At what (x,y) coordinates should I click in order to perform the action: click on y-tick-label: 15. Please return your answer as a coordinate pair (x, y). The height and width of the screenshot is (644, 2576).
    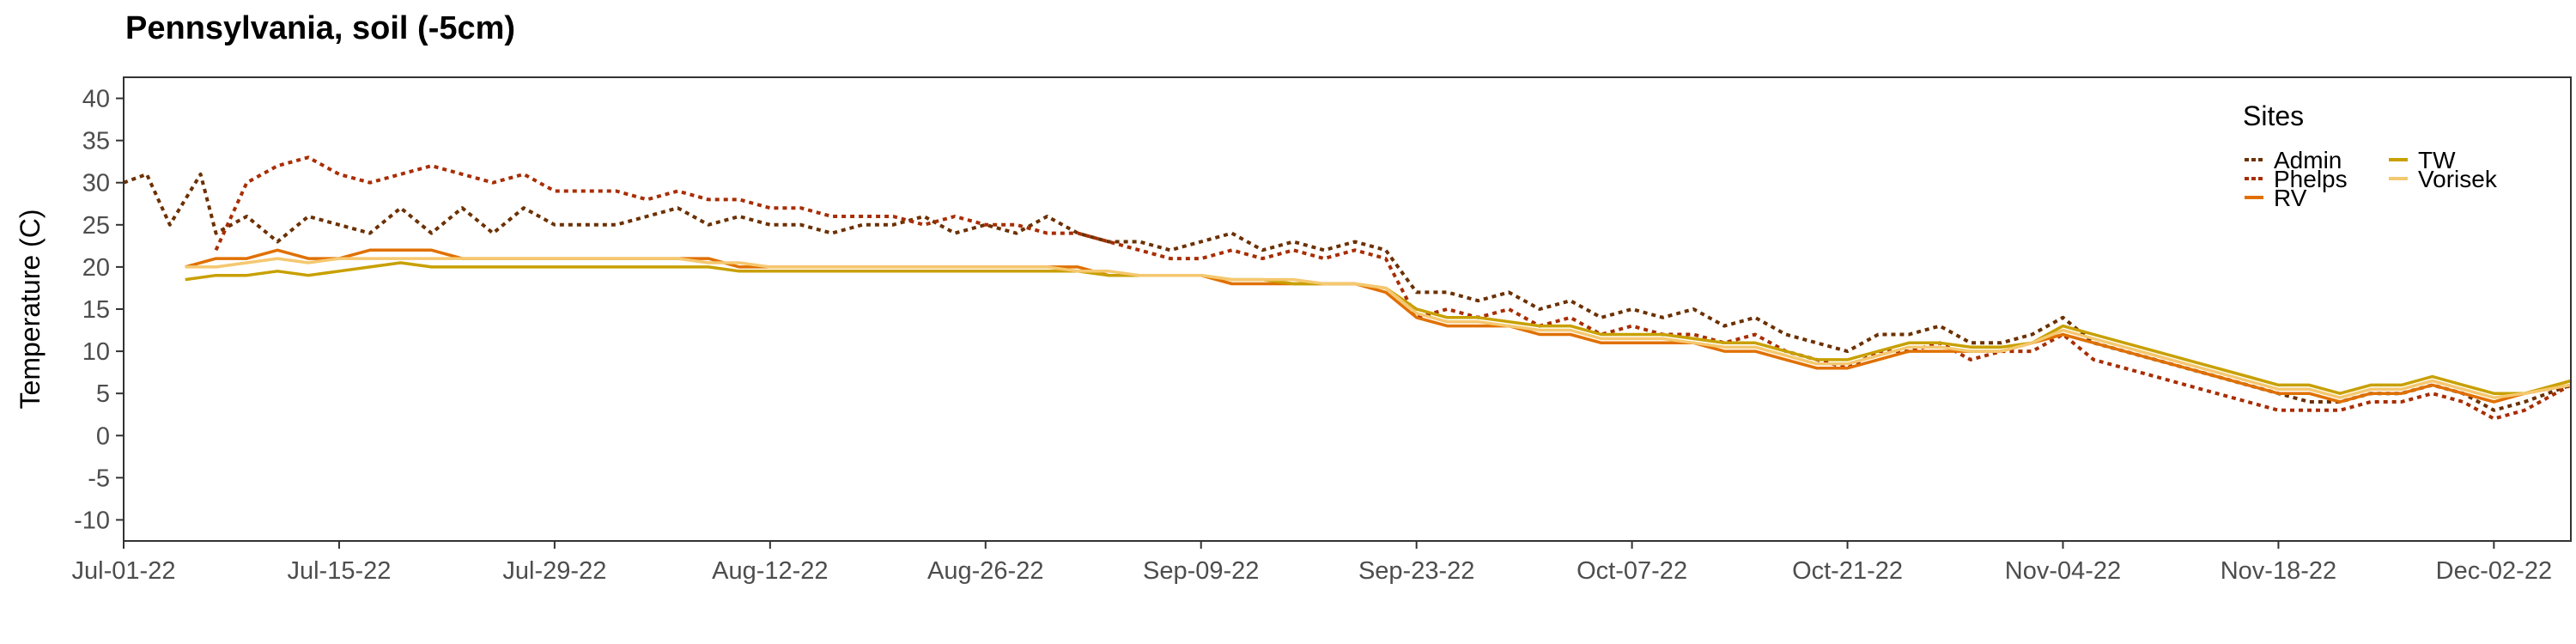
    Looking at the image, I should click on (96, 310).